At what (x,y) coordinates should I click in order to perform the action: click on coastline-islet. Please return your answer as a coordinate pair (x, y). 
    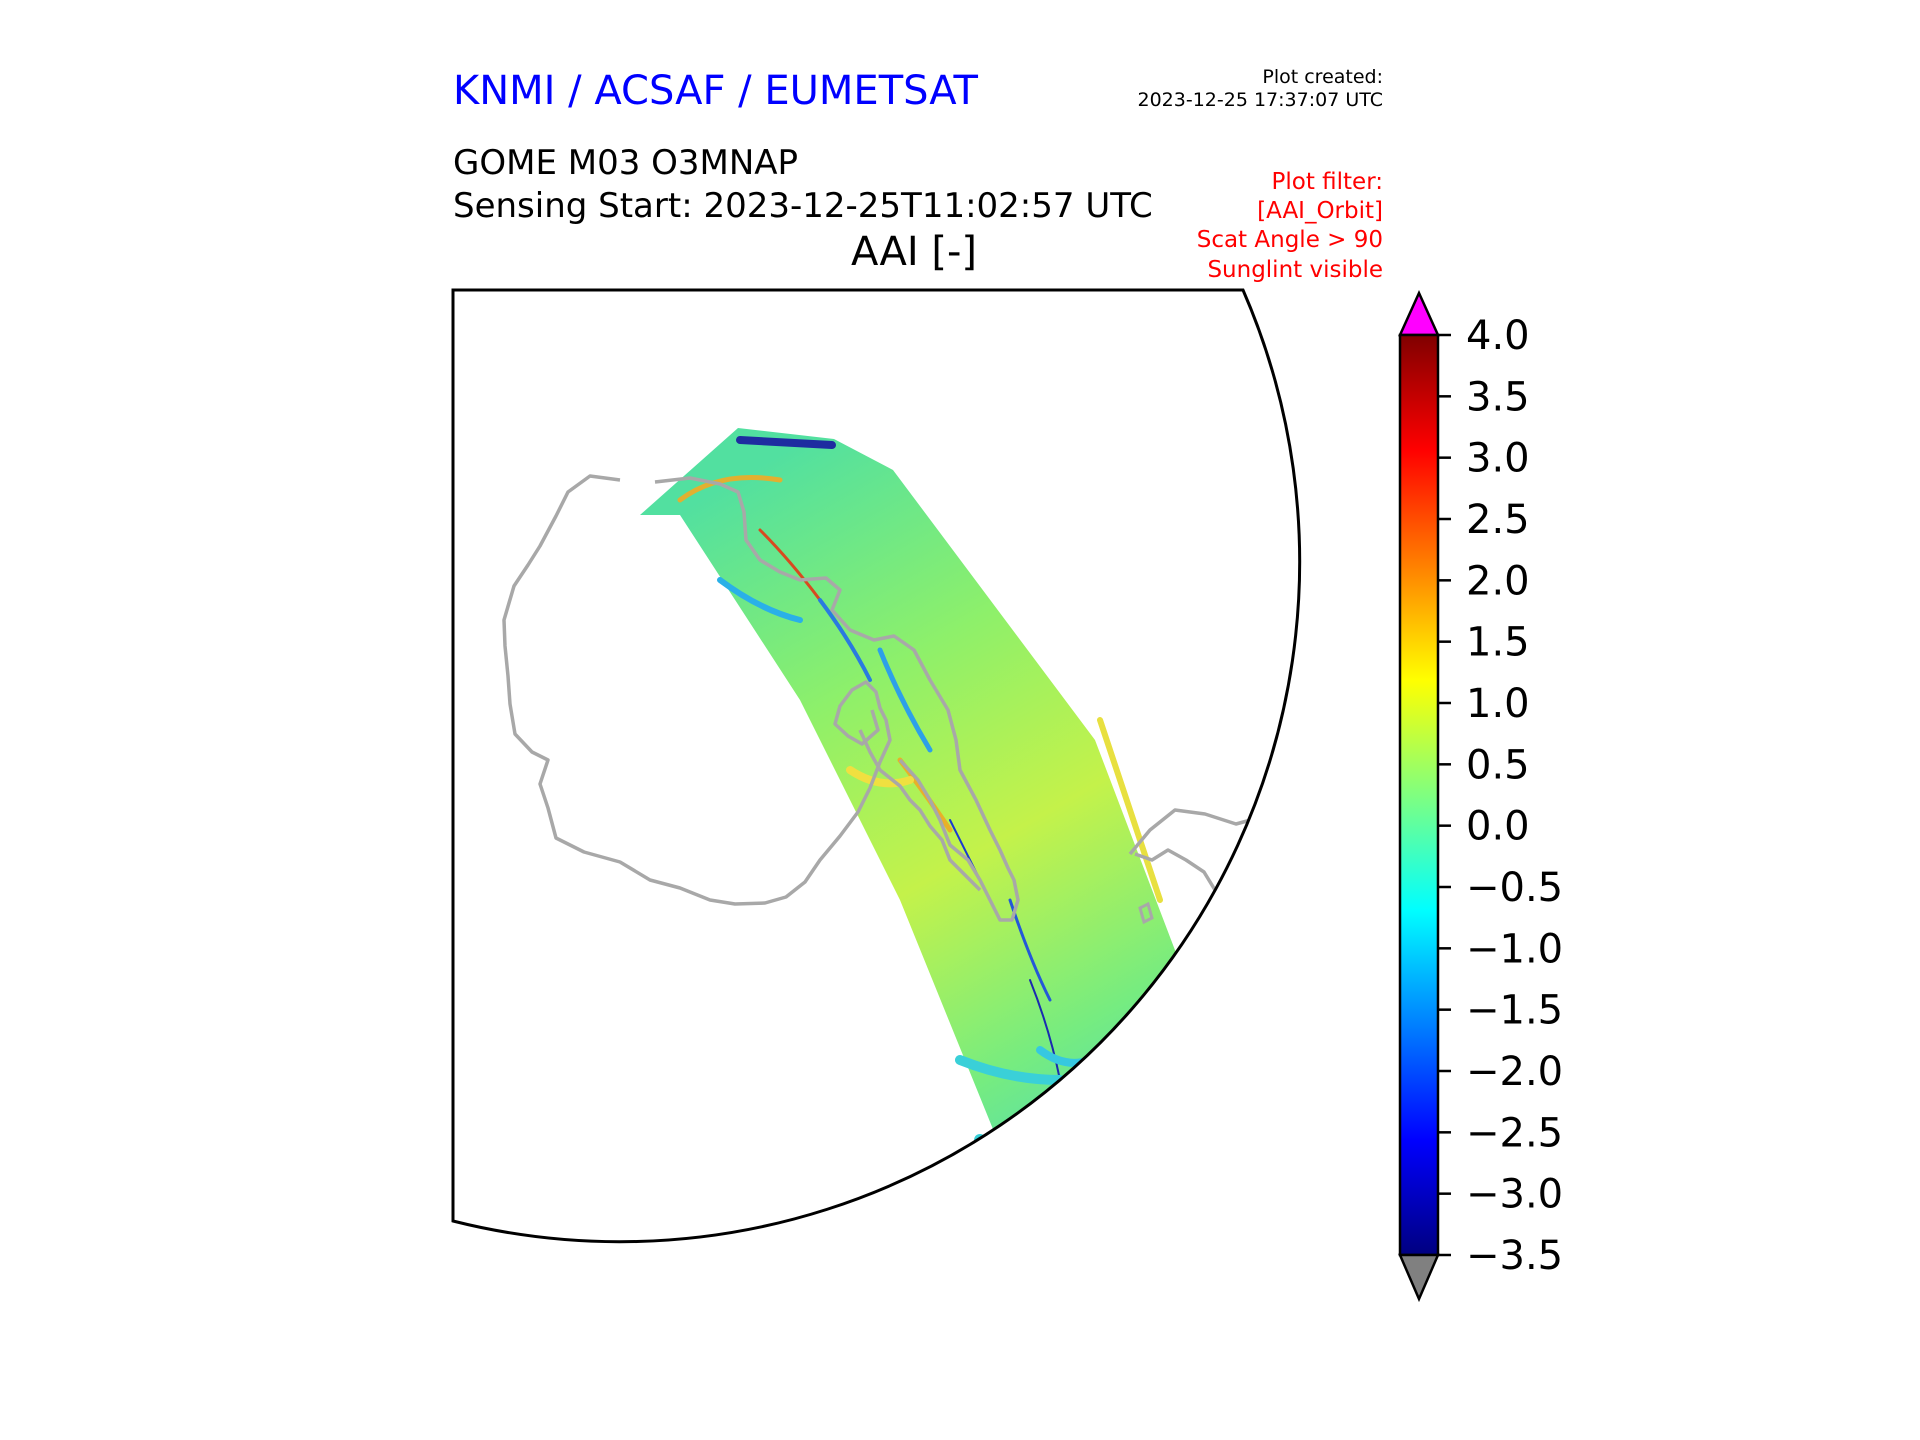
    Looking at the image, I should click on (1146, 913).